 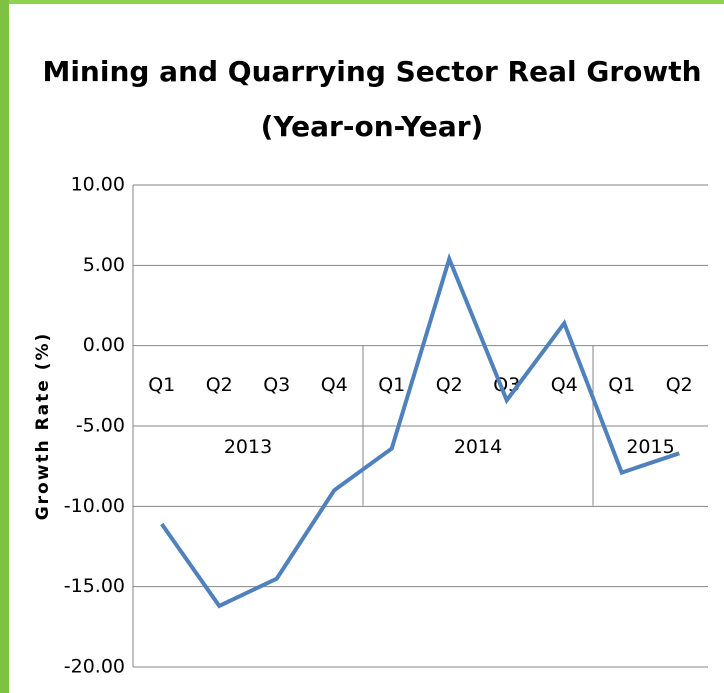 What do you see at coordinates (94, 506) in the screenshot?
I see `y-tick-label: -10.00` at bounding box center [94, 506].